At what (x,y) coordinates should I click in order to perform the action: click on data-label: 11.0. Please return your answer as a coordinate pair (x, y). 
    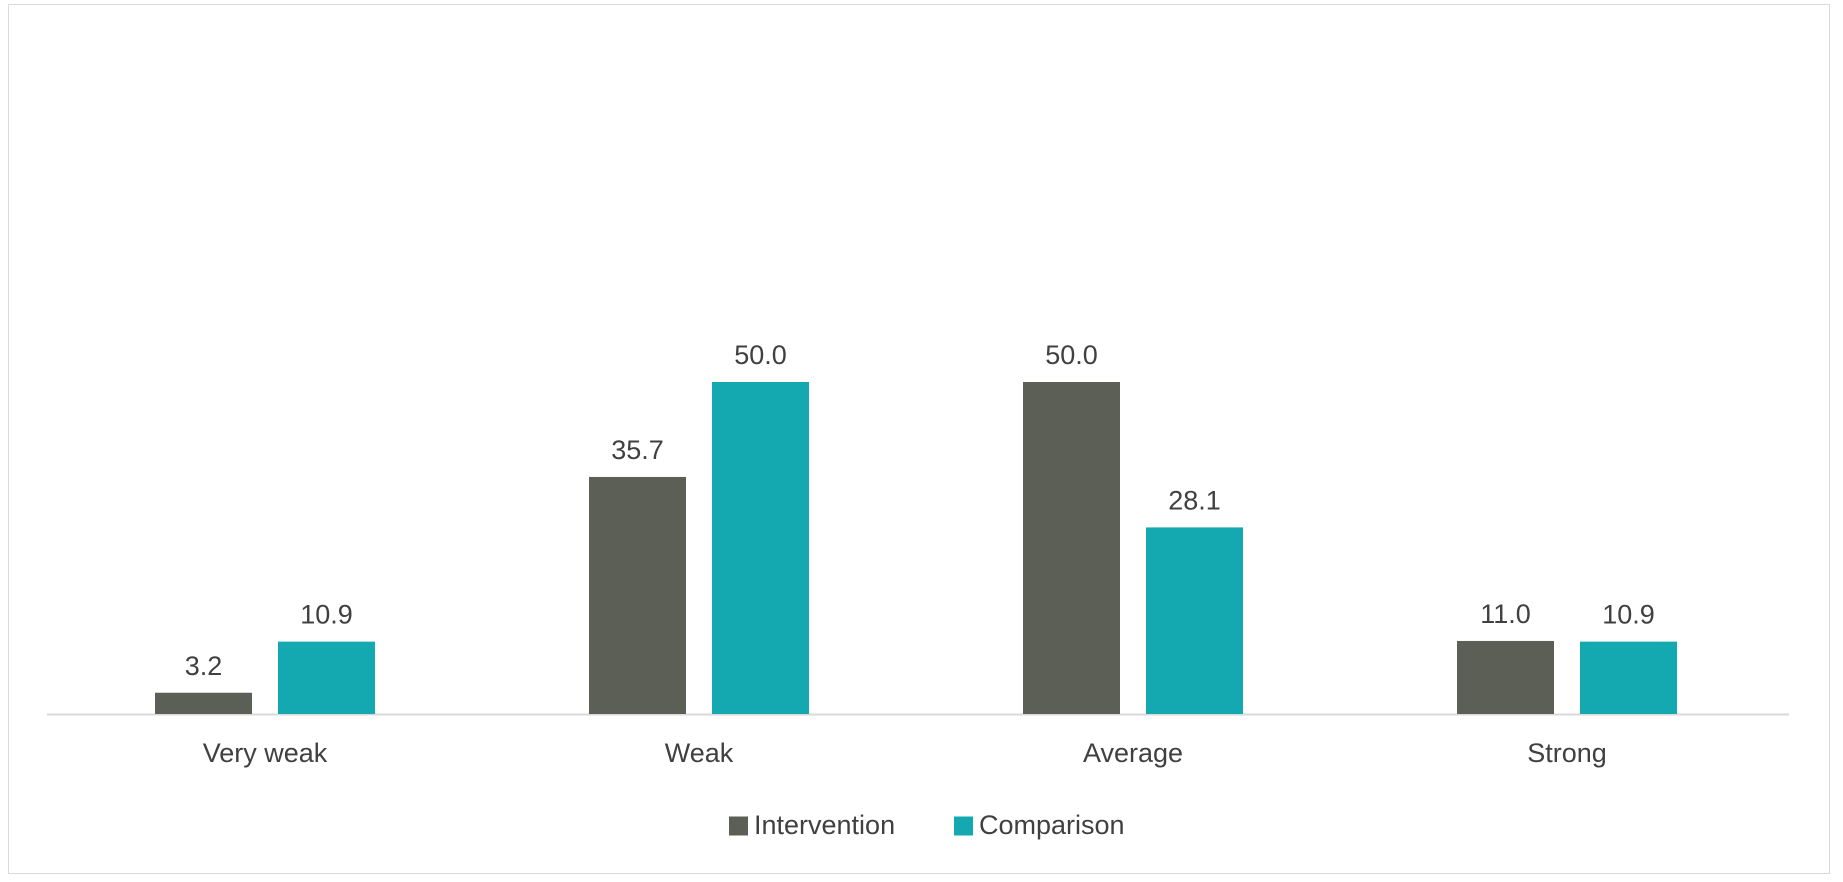
    Looking at the image, I should click on (1505, 614).